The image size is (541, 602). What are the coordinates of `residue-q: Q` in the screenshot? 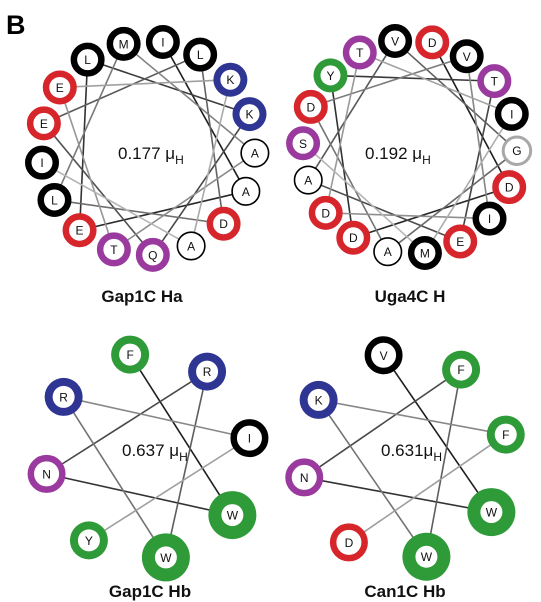 It's located at (152, 254).